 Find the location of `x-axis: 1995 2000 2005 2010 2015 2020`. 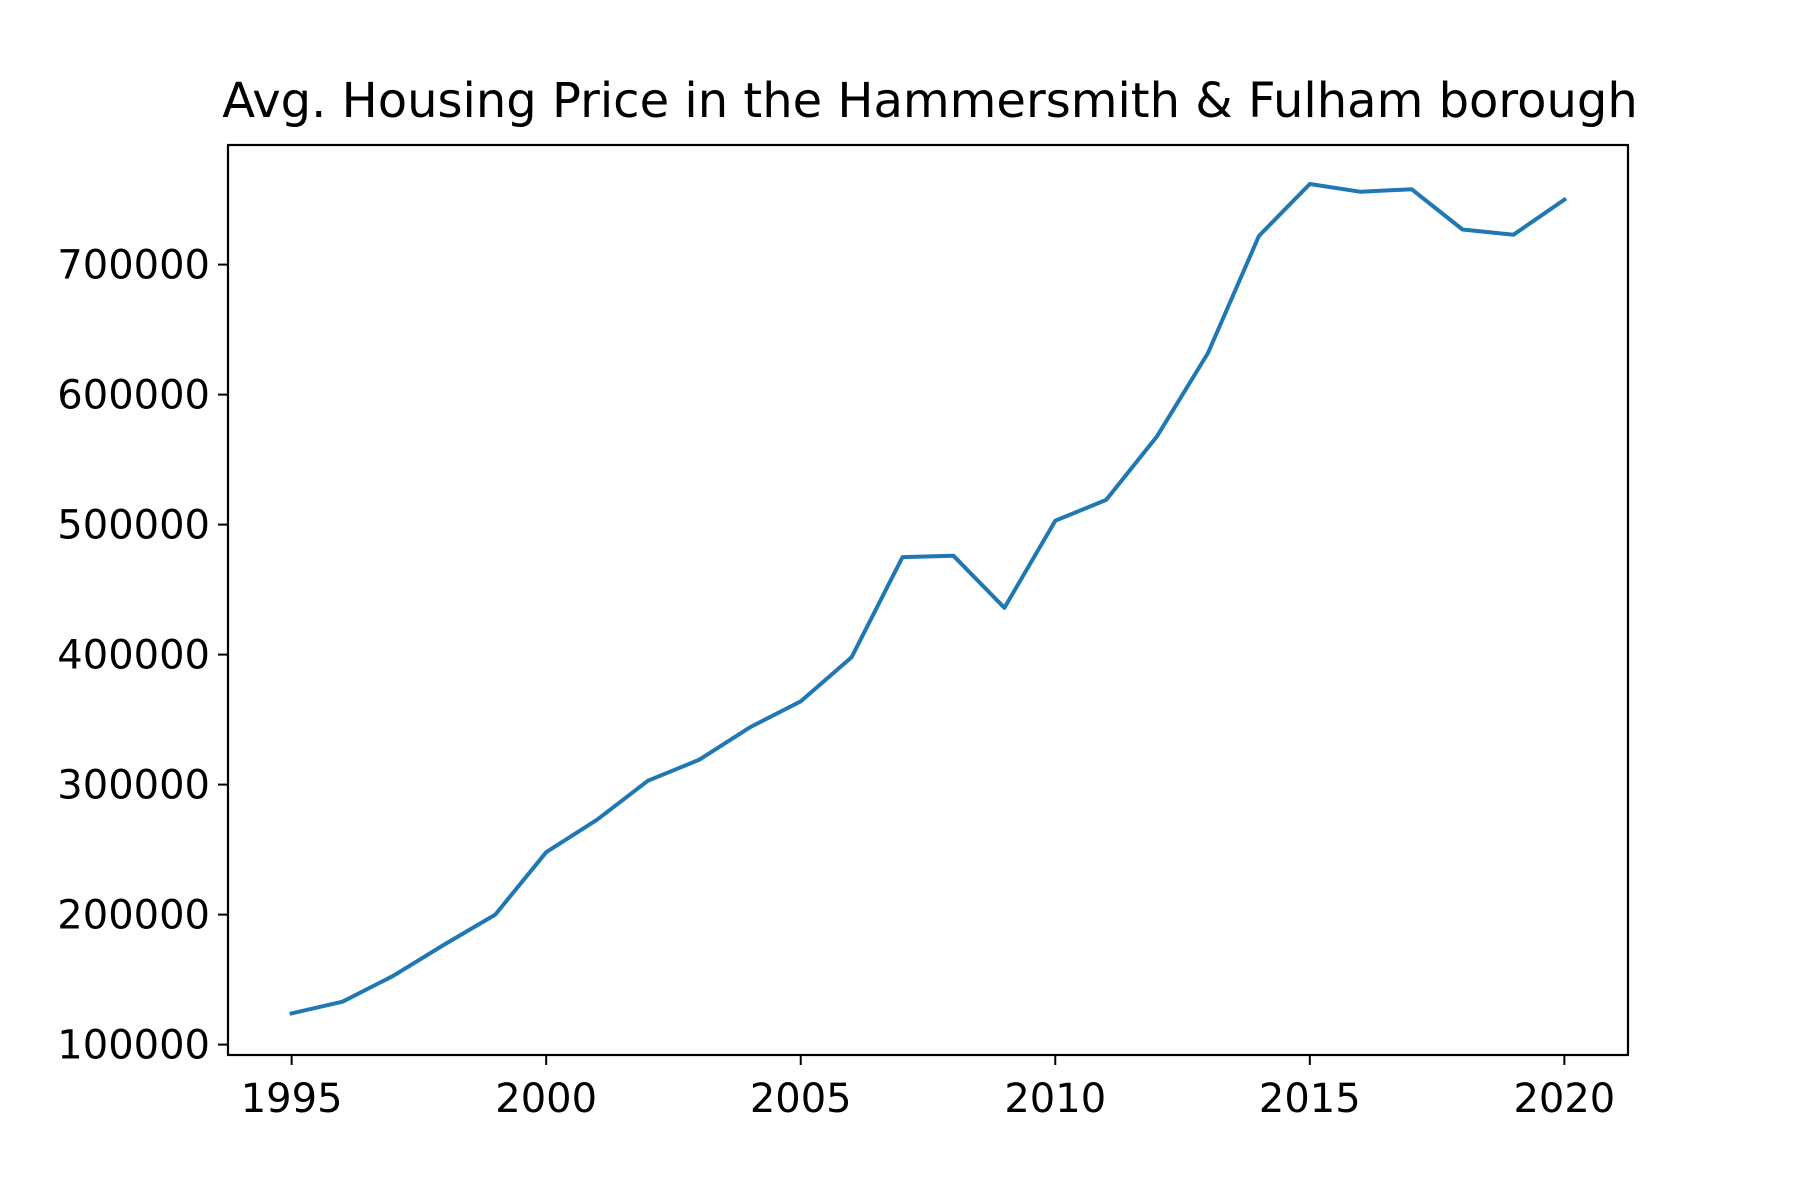

x-axis: 1995 2000 2005 2010 2015 2020 is located at coordinates (928, 1088).